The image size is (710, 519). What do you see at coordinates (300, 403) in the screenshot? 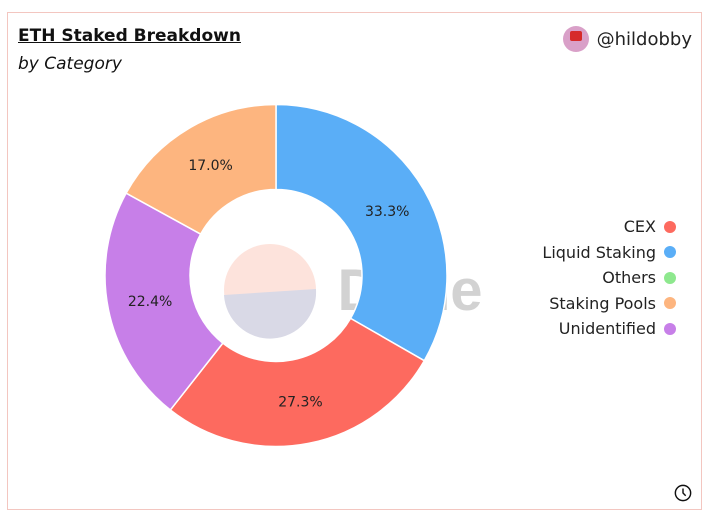
I see `slice-label: 27.3%` at bounding box center [300, 403].